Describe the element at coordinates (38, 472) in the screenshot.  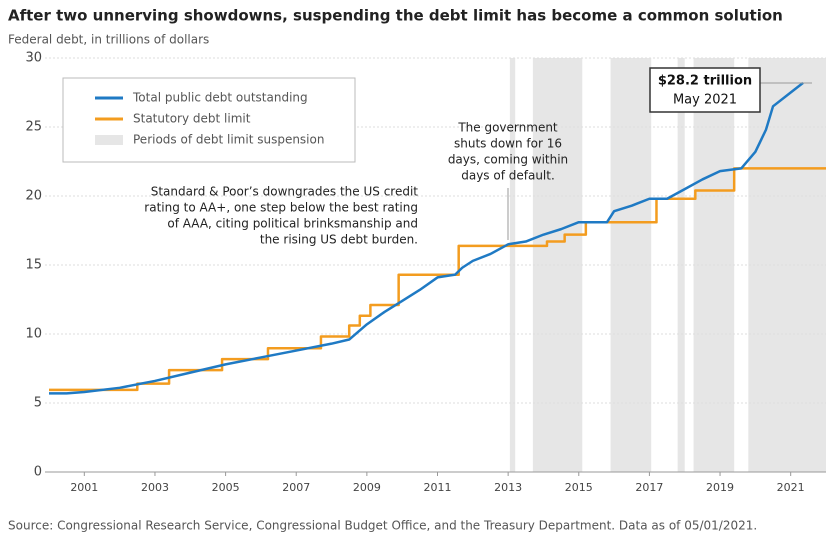
I see `y-tick-label: 0` at that location.